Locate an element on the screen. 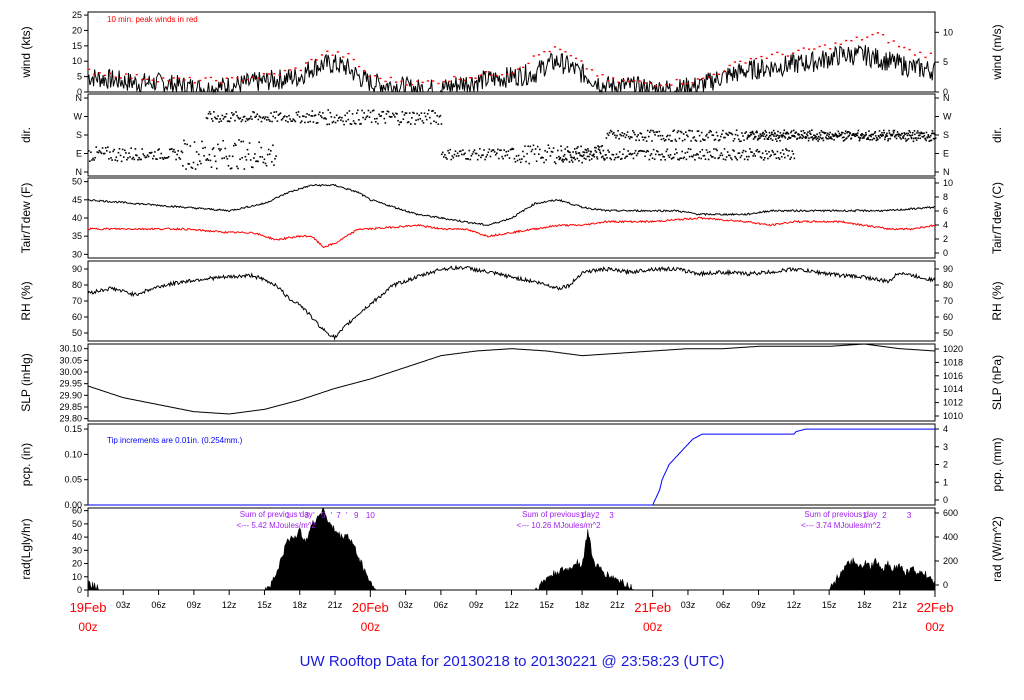 The width and height of the screenshot is (1024, 700). y-tick-label: 45 is located at coordinates (77, 200).